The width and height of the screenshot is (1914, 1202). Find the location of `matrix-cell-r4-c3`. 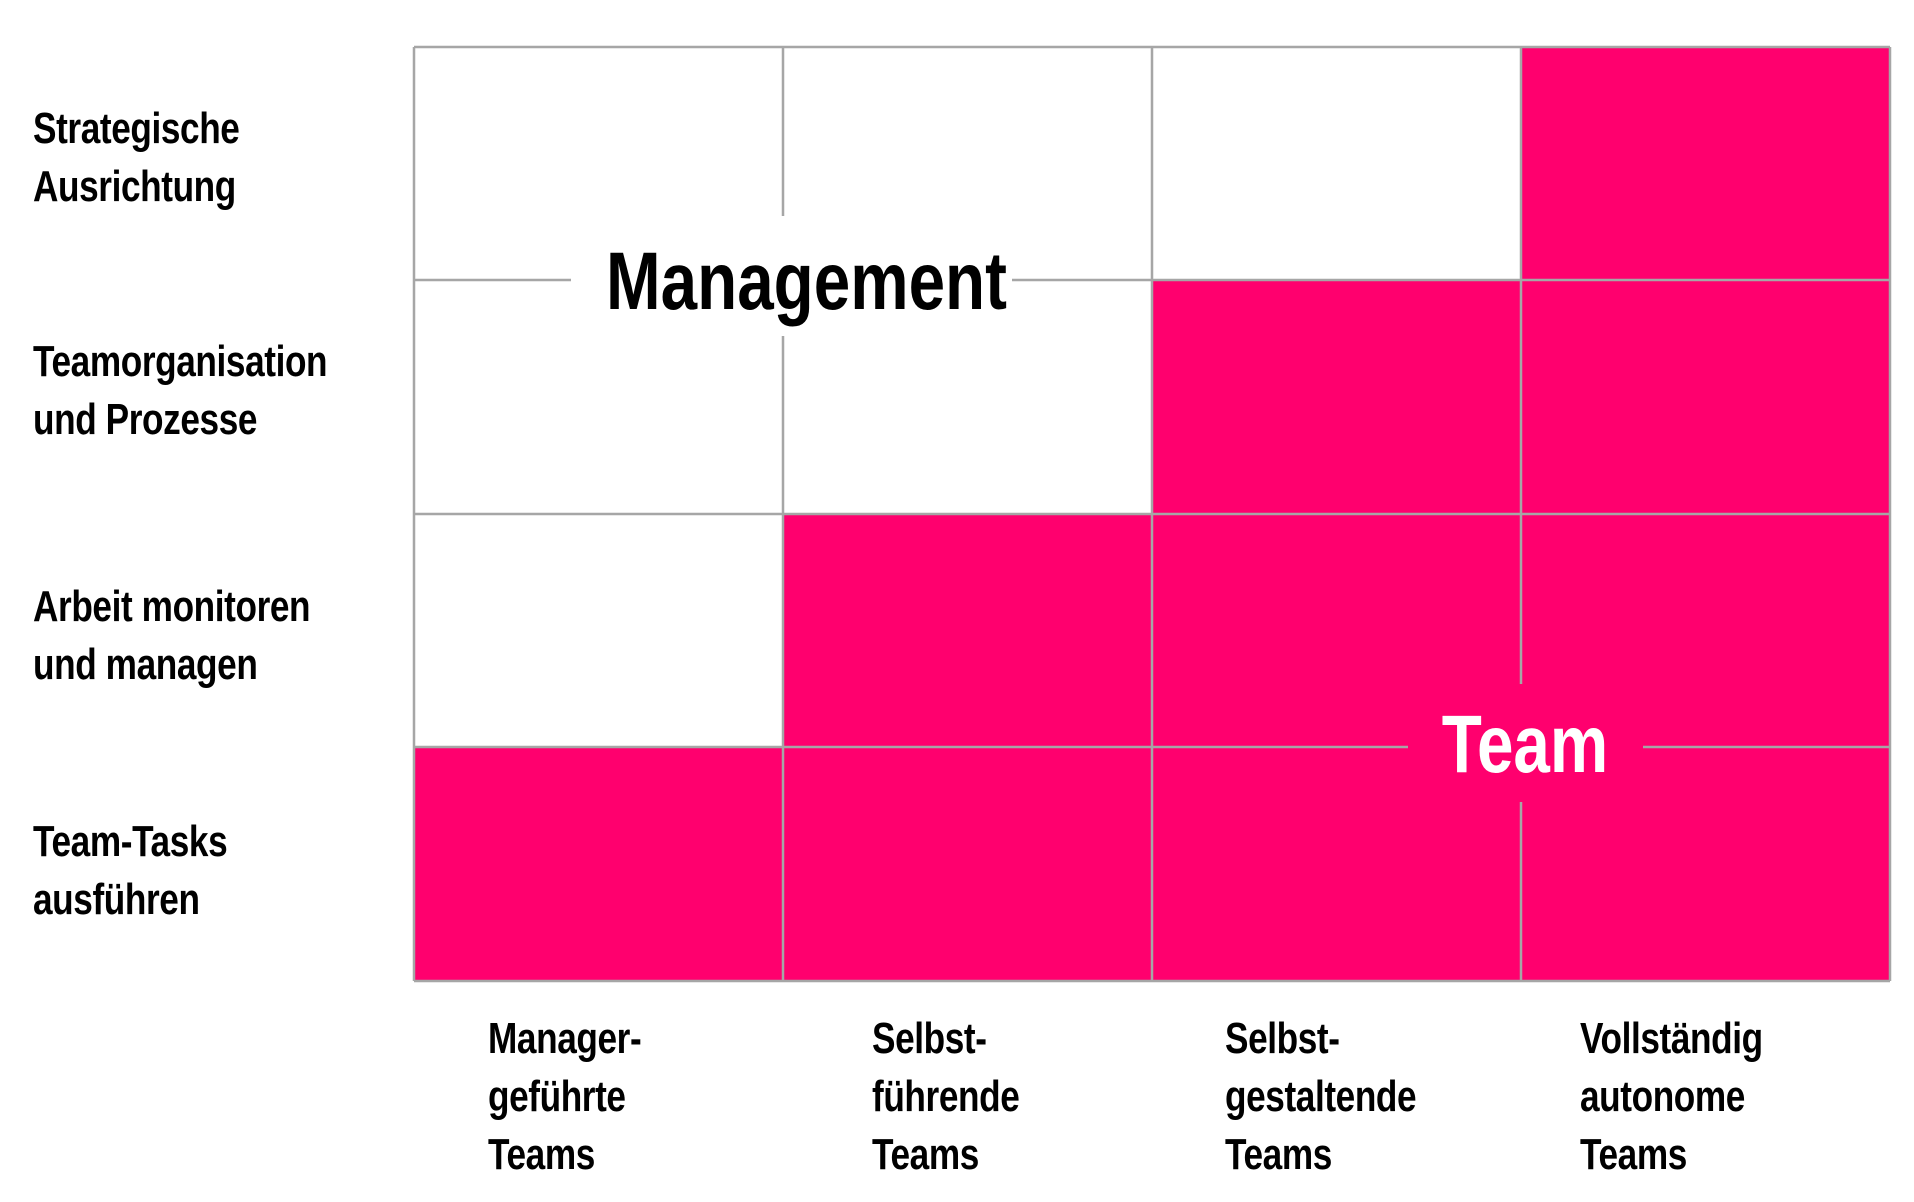

matrix-cell-r4-c3 is located at coordinates (1336, 864).